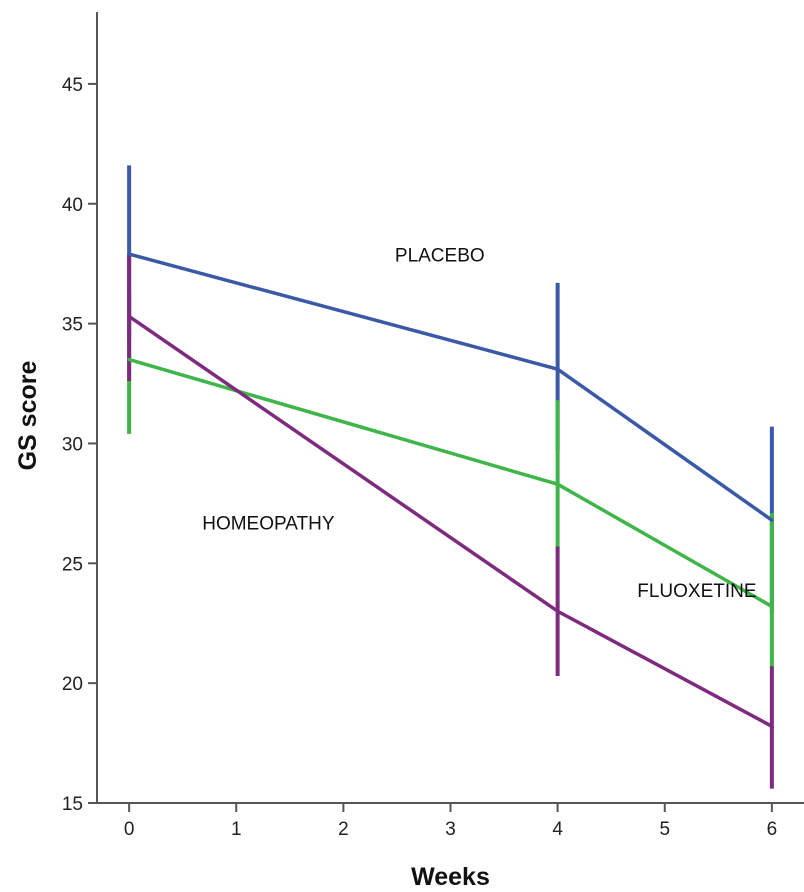  What do you see at coordinates (129, 829) in the screenshot?
I see `x-tick-label: 0` at bounding box center [129, 829].